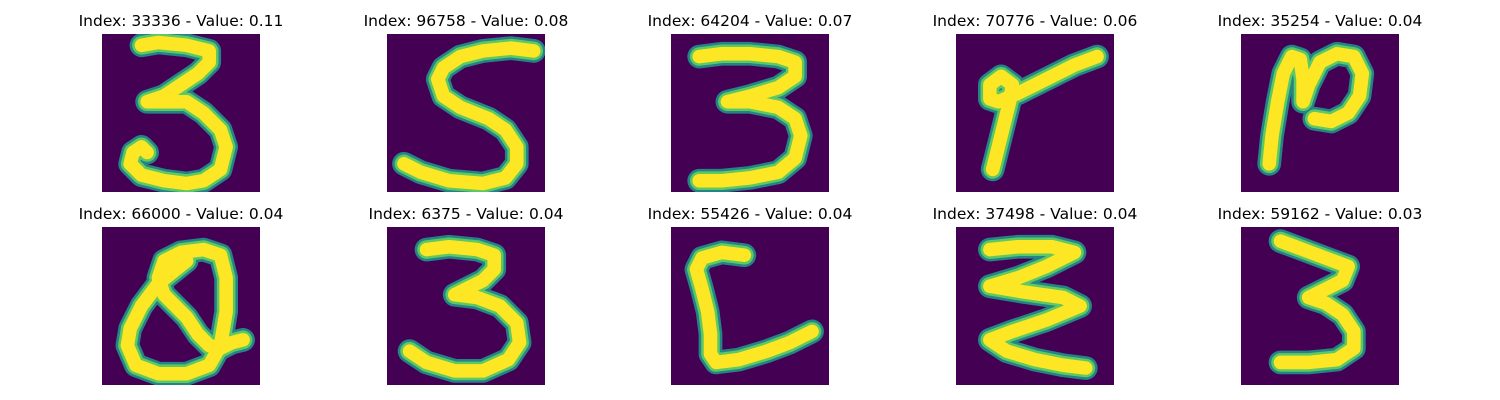 The width and height of the screenshot is (1500, 400). I want to click on panel-title: Index: 55426 - Value: 0.04, so click(750, 214).